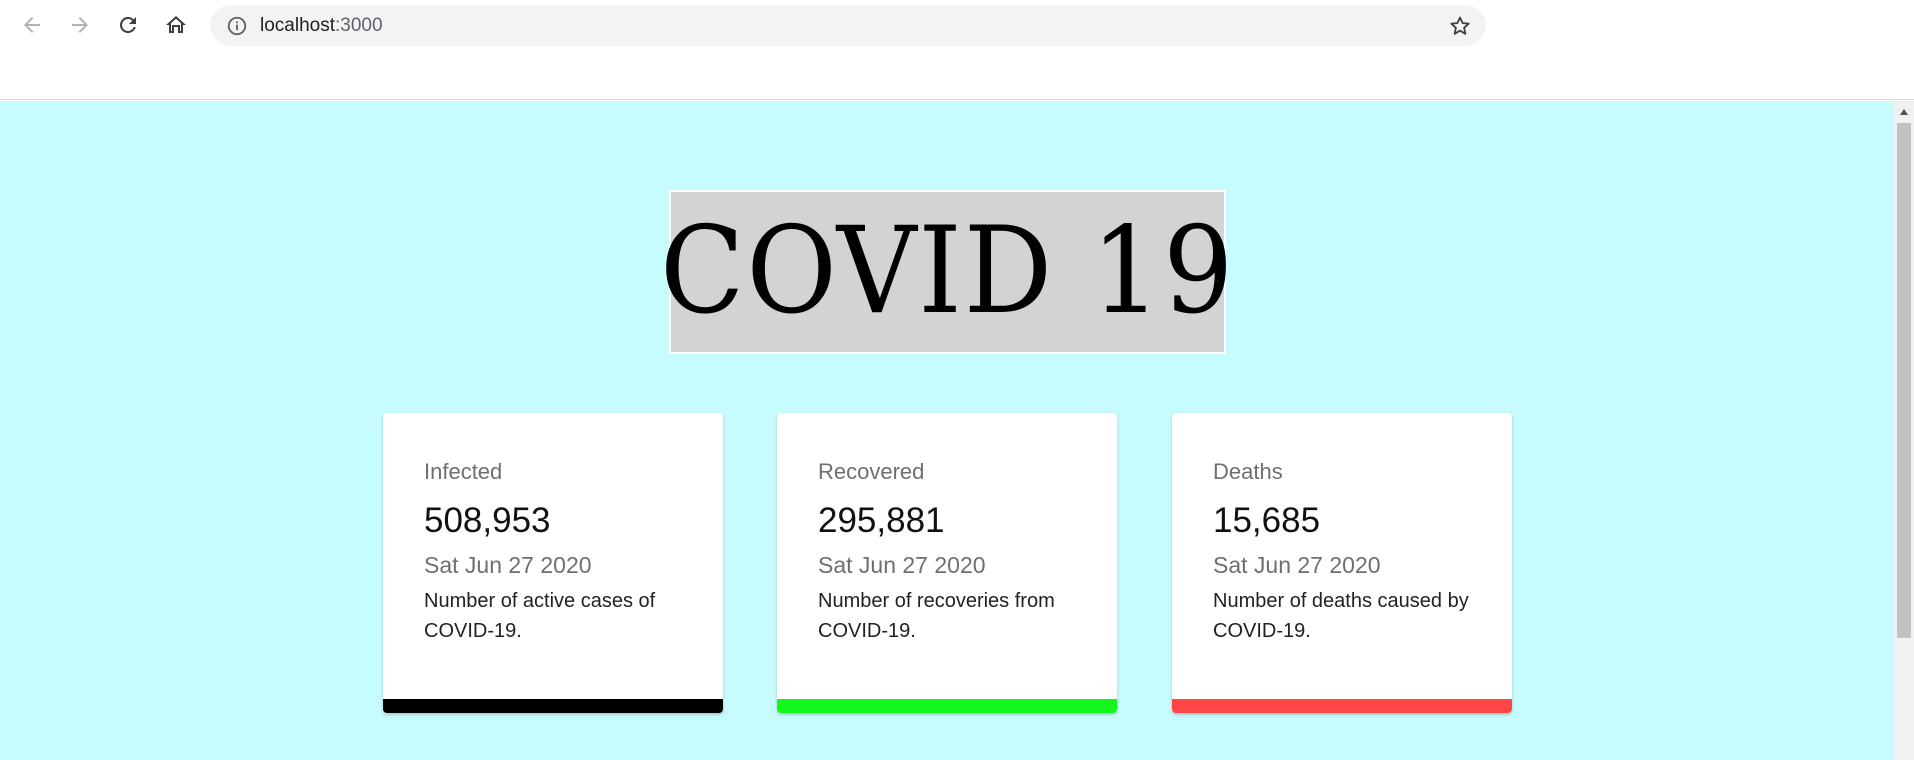 Image resolution: width=1914 pixels, height=760 pixels. What do you see at coordinates (936, 616) in the screenshot?
I see `card-description: Number of recoveries from COVID-19.` at bounding box center [936, 616].